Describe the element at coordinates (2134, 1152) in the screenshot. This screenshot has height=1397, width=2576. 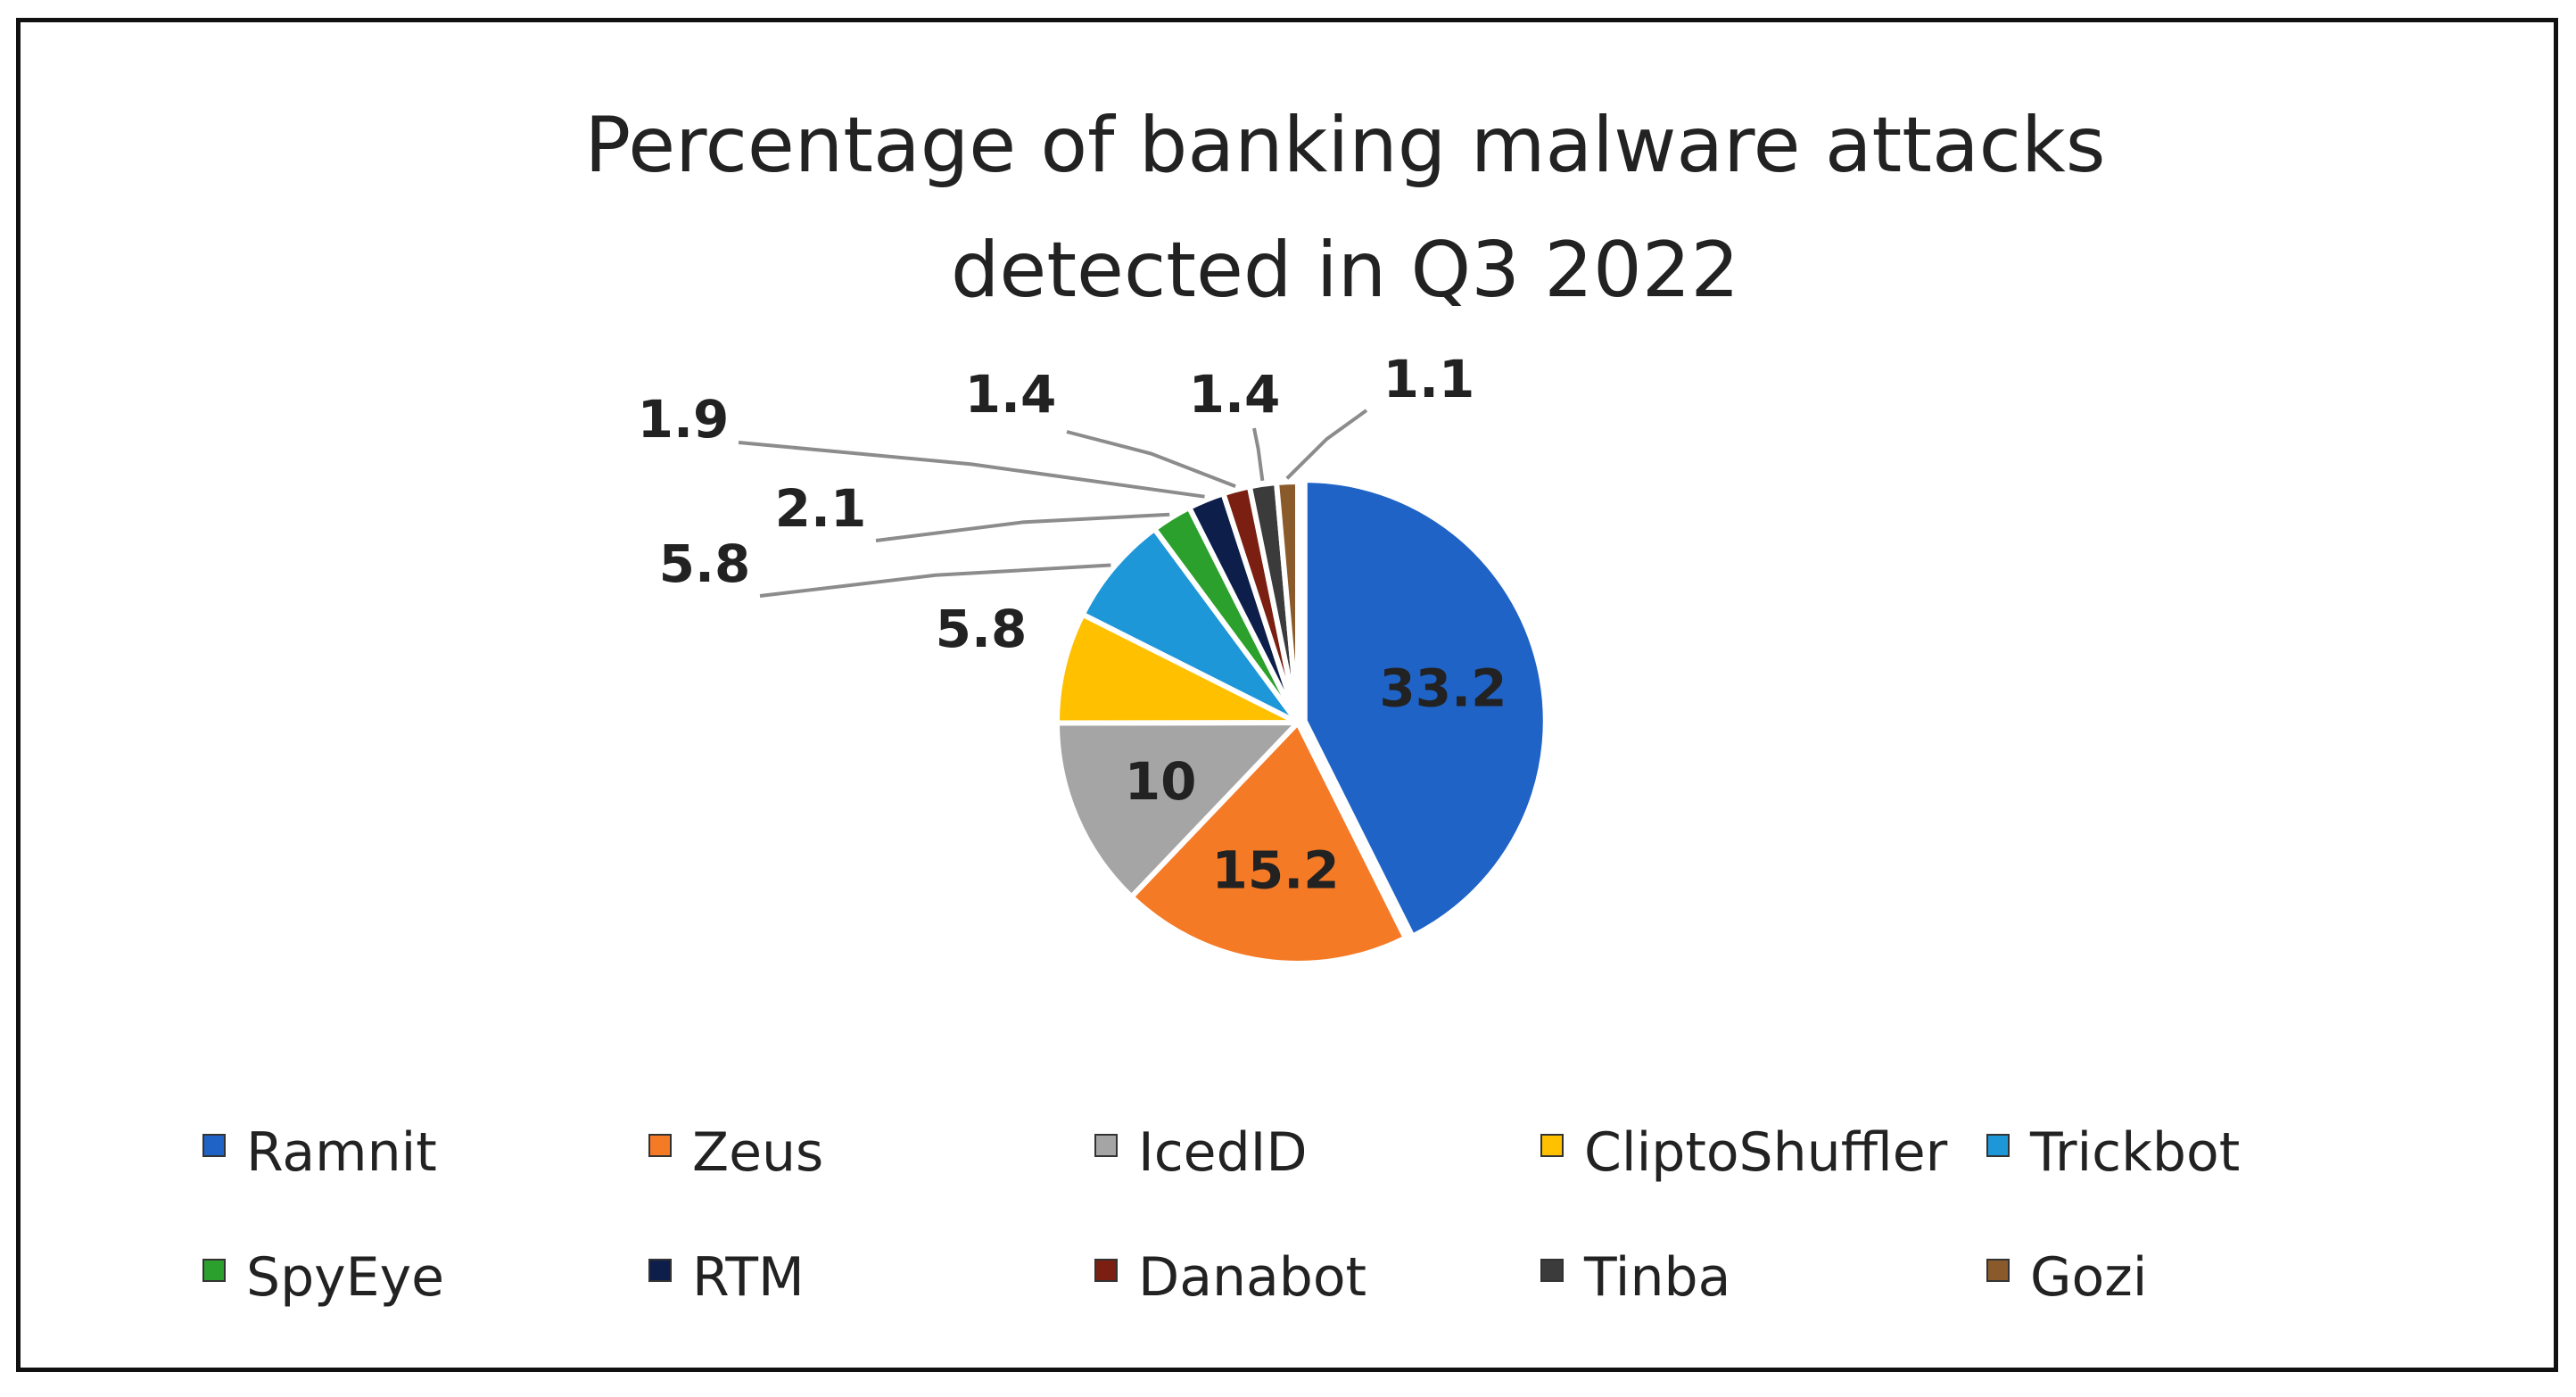
I see `legend-label-trickbot: Trickbot` at that location.